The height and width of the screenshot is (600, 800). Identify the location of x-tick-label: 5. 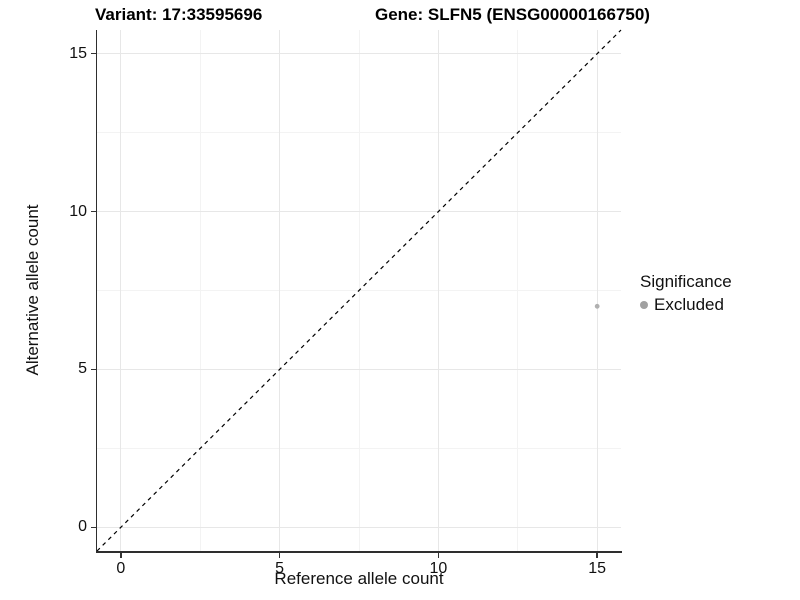
(280, 568).